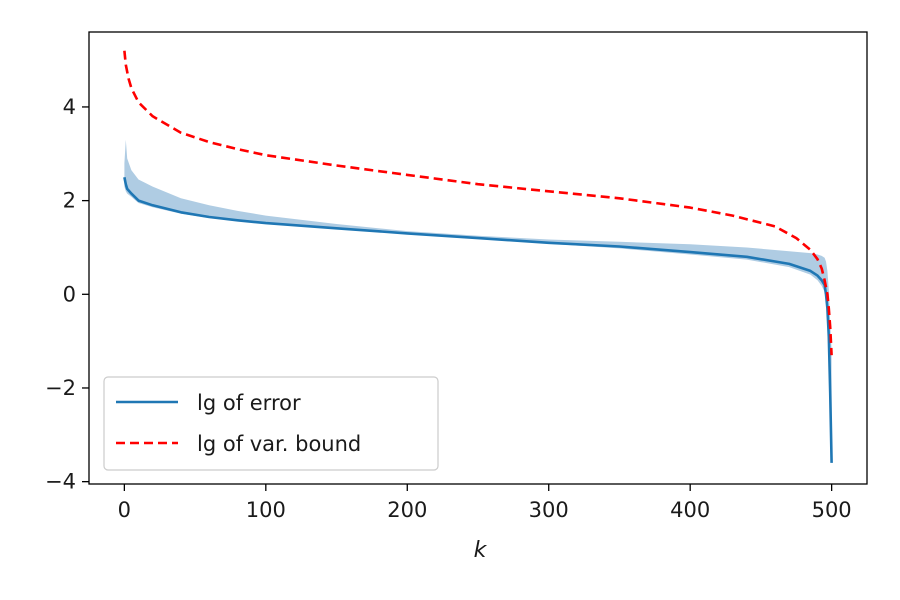 This screenshot has height=600, width=900. I want to click on y-tick-label: 2, so click(69, 201).